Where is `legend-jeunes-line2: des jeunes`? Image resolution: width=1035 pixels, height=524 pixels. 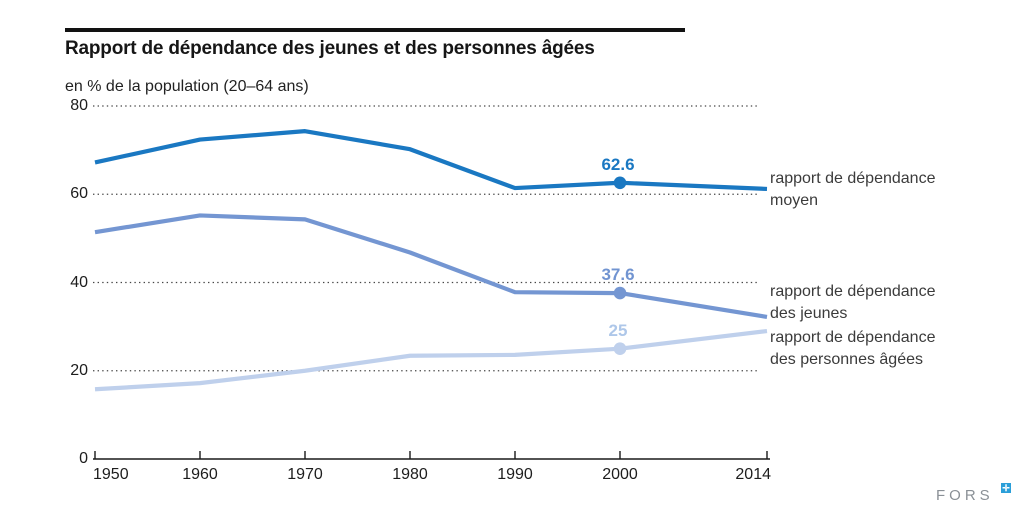 legend-jeunes-line2: des jeunes is located at coordinates (809, 313).